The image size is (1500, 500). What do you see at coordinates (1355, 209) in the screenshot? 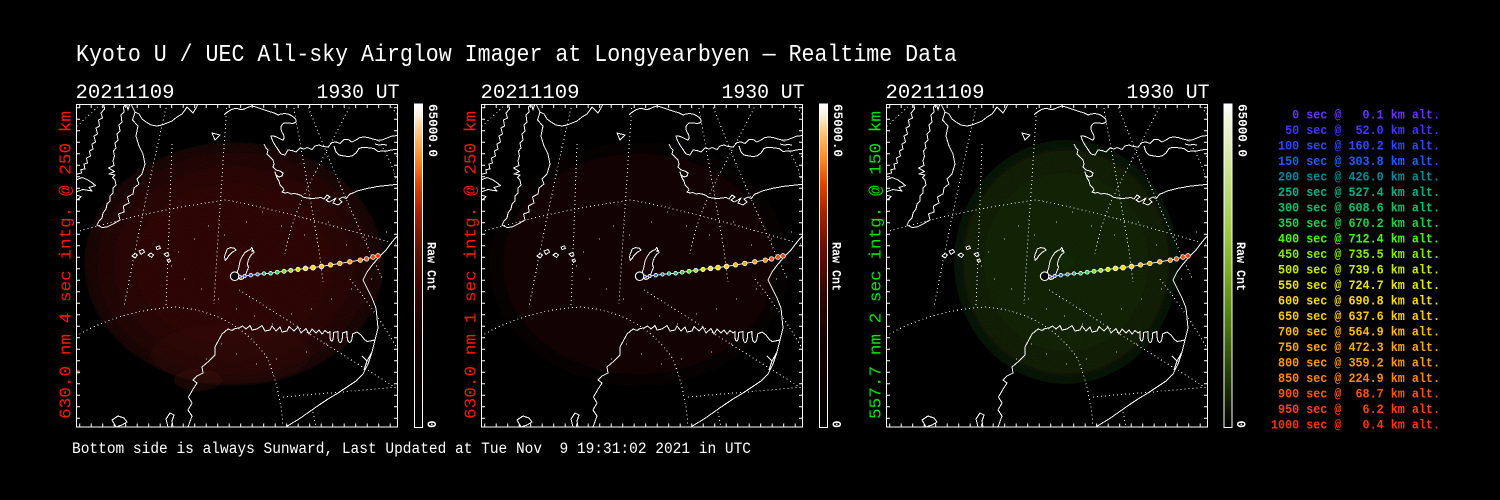
I see `svg-text: 300 sec @ 608.6 km alt.` at bounding box center [1355, 209].